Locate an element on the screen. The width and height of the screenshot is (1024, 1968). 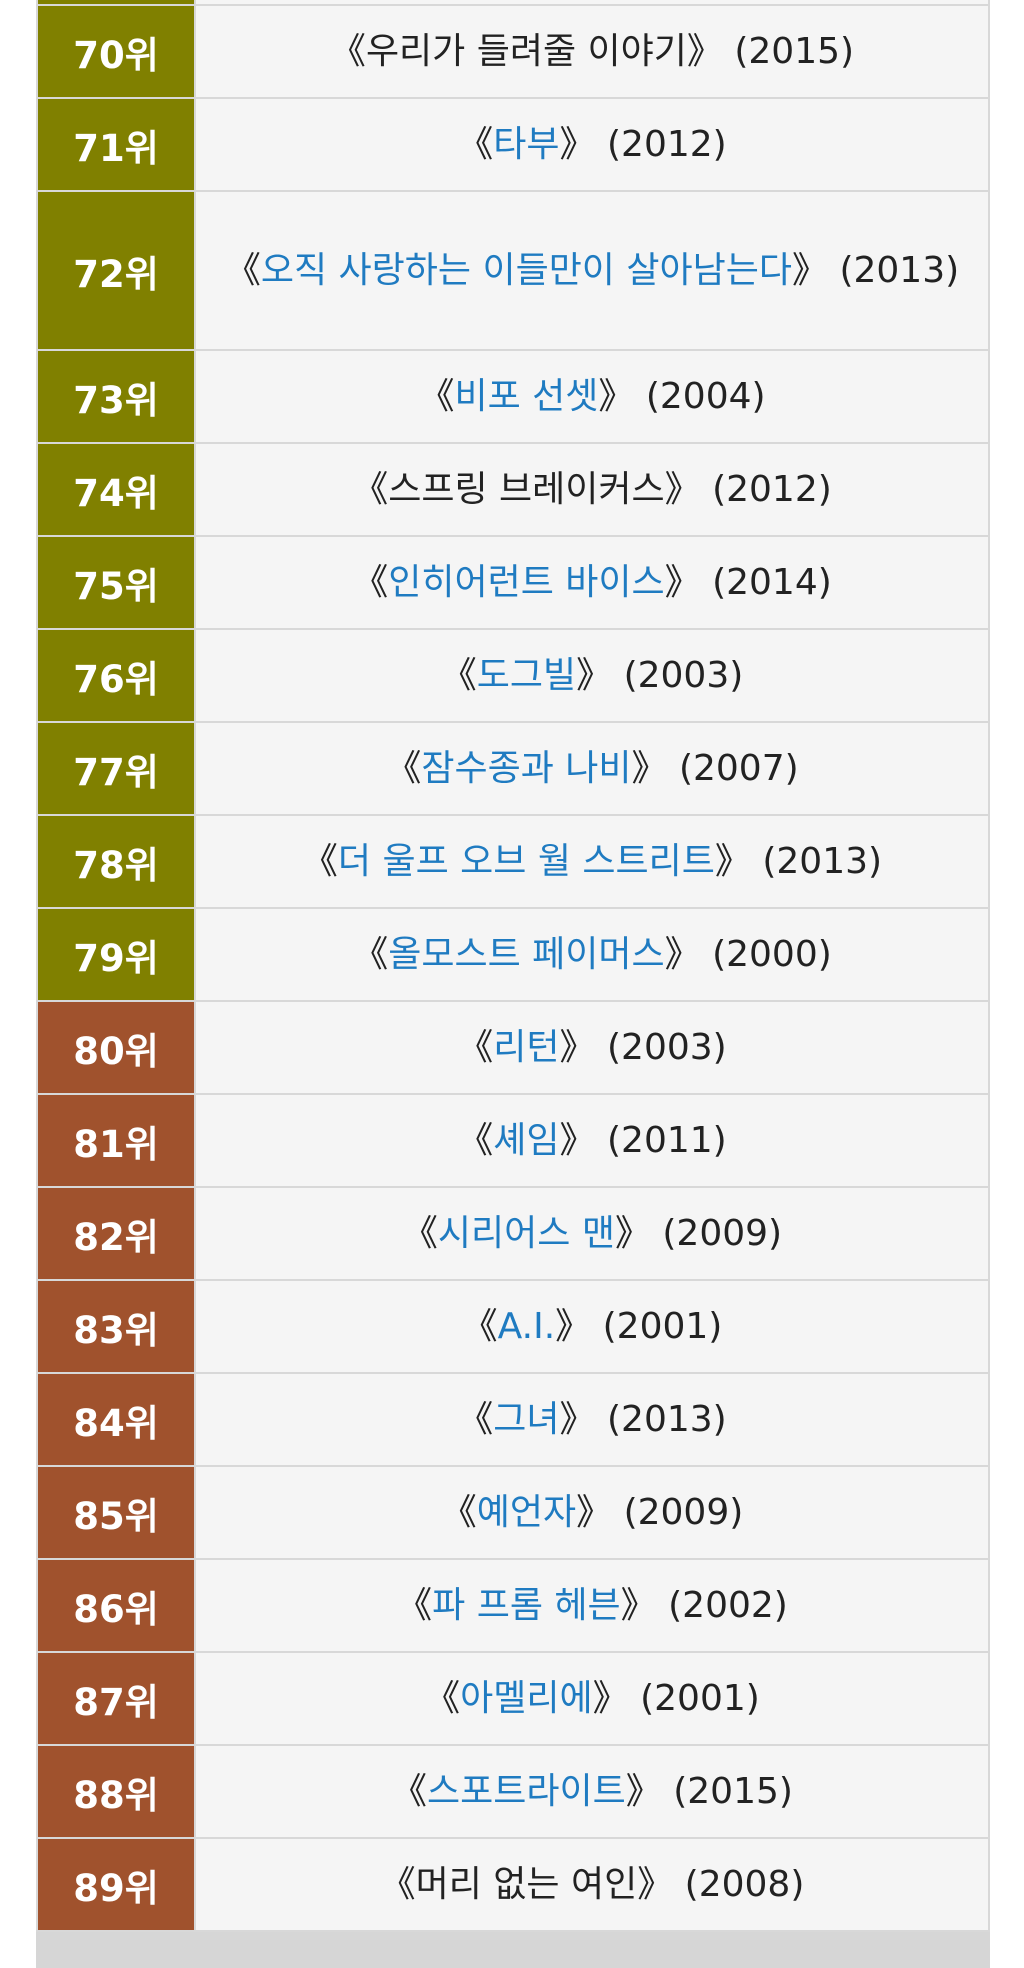
title-cell: 《비포 선셋》 (2004) is located at coordinates (592, 396).